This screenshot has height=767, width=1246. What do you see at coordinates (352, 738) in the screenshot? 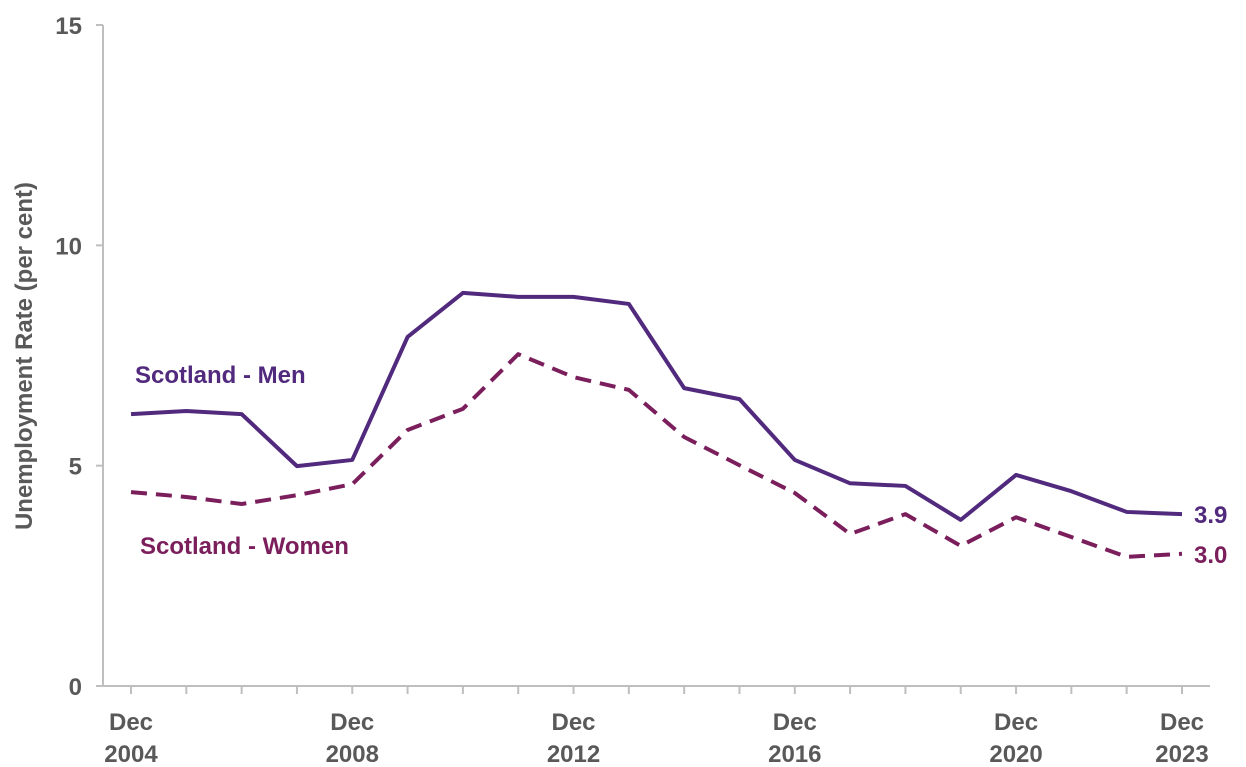
I see `x-tick-label: Dec 2008` at bounding box center [352, 738].